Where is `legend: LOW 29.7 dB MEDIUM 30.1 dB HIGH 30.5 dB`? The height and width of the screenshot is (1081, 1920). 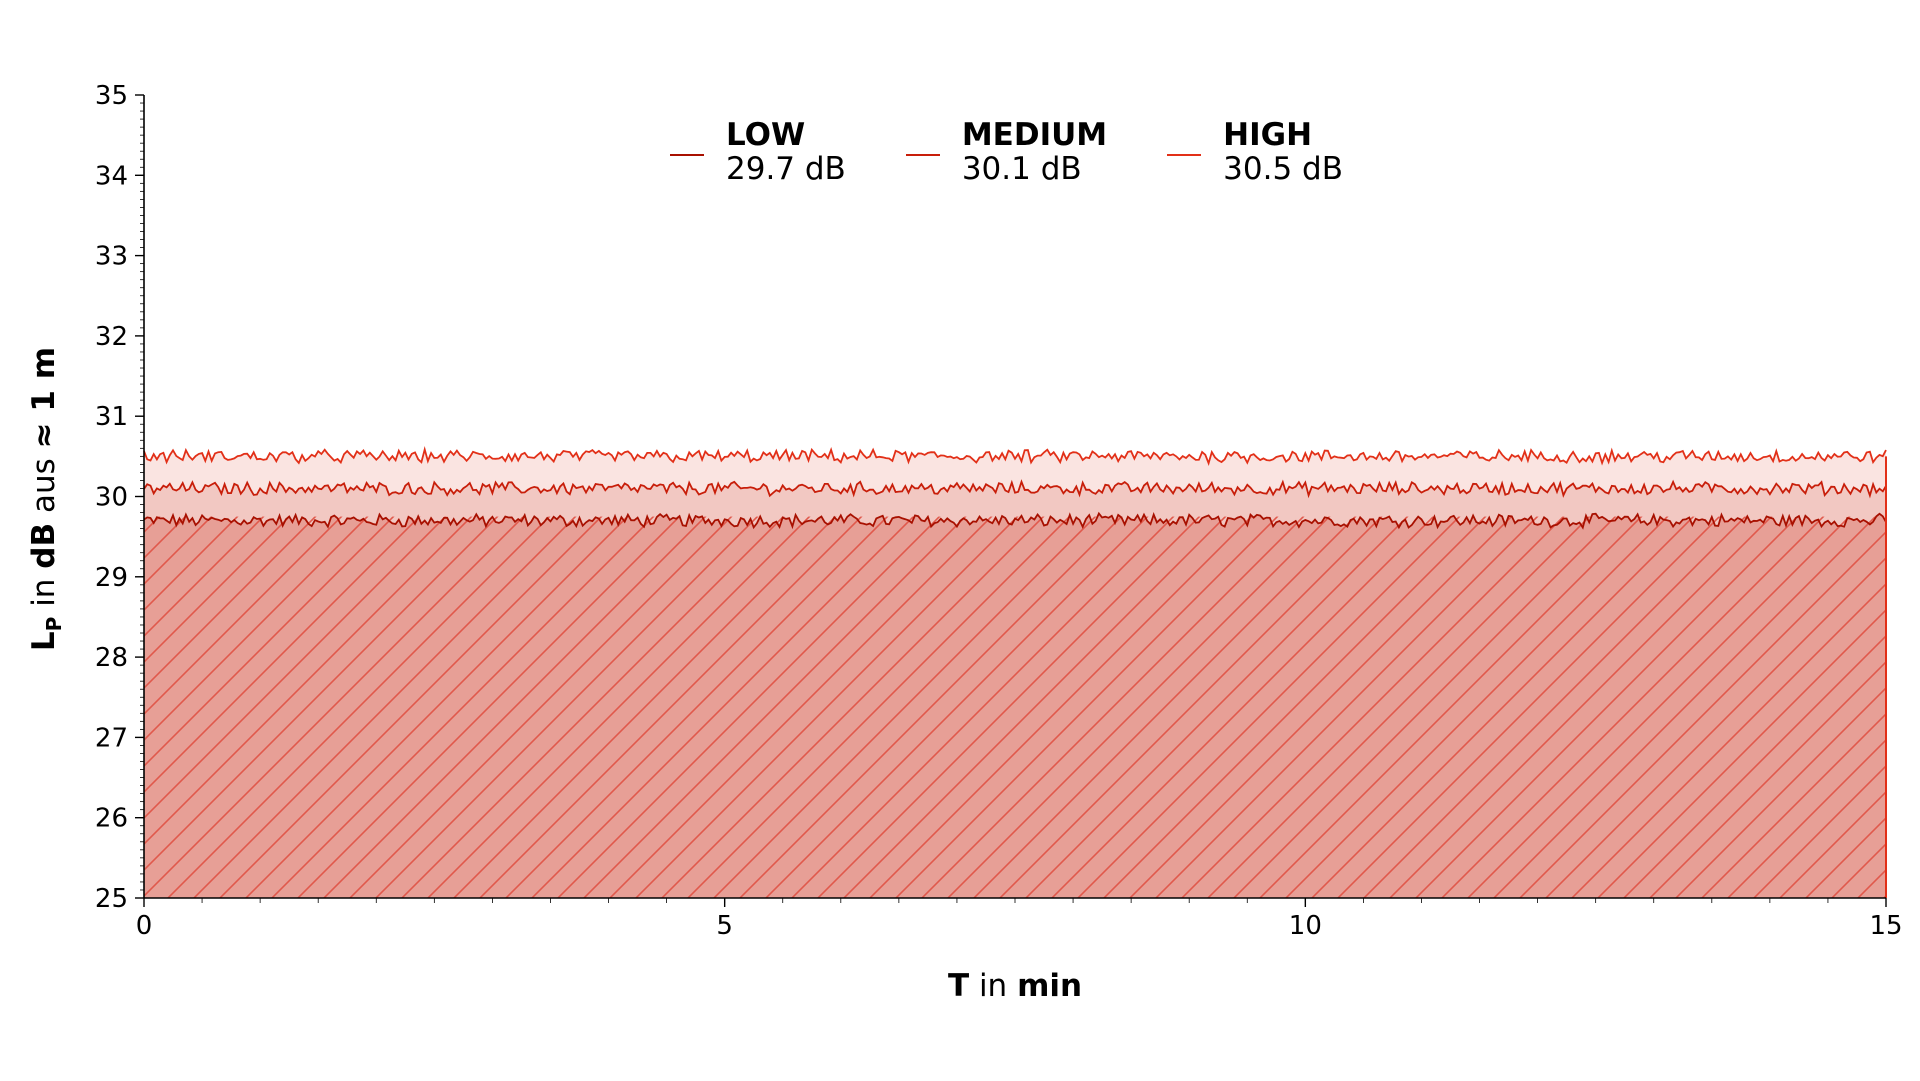 legend: LOW 29.7 dB MEDIUM 30.1 dB HIGH 30.5 dB is located at coordinates (1006, 152).